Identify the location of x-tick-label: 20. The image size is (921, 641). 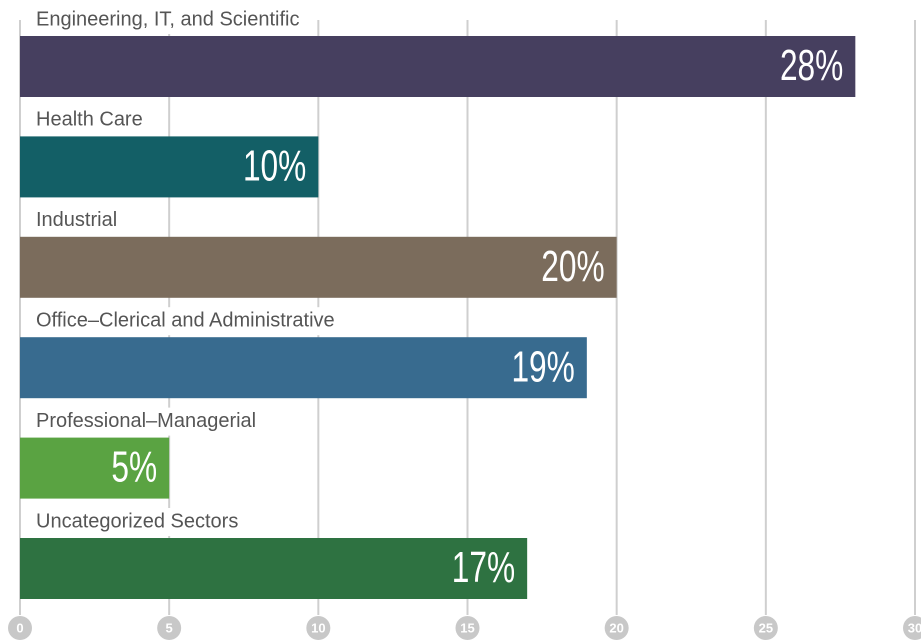
(616, 627).